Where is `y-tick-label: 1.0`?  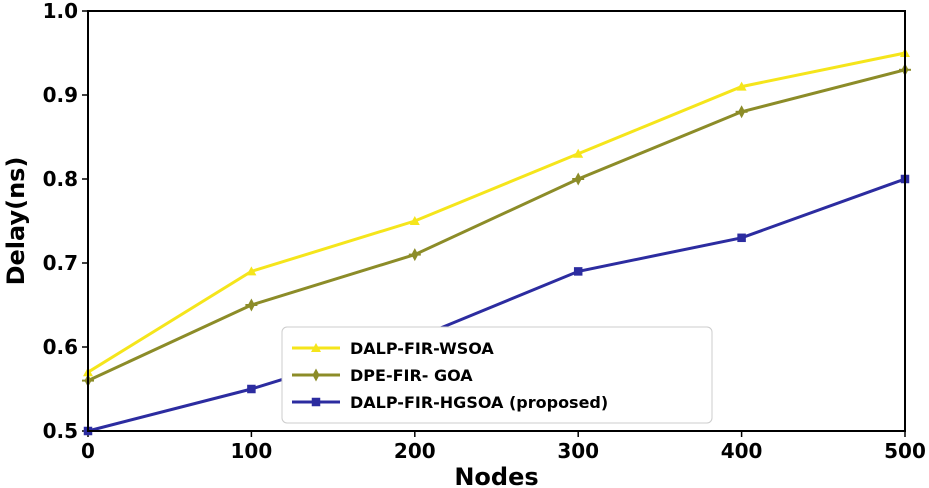 y-tick-label: 1.0 is located at coordinates (60, 11).